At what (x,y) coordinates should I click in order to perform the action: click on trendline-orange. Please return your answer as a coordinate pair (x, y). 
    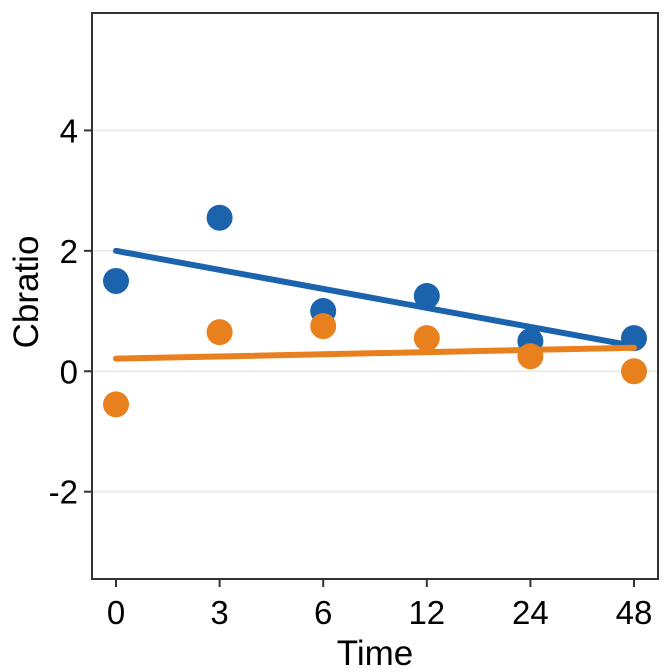
    Looking at the image, I should click on (375, 353).